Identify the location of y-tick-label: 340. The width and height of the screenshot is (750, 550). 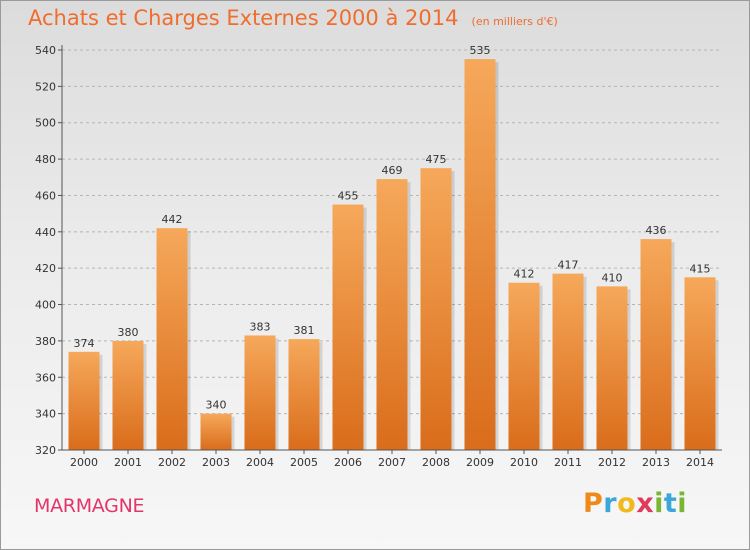
(45, 414).